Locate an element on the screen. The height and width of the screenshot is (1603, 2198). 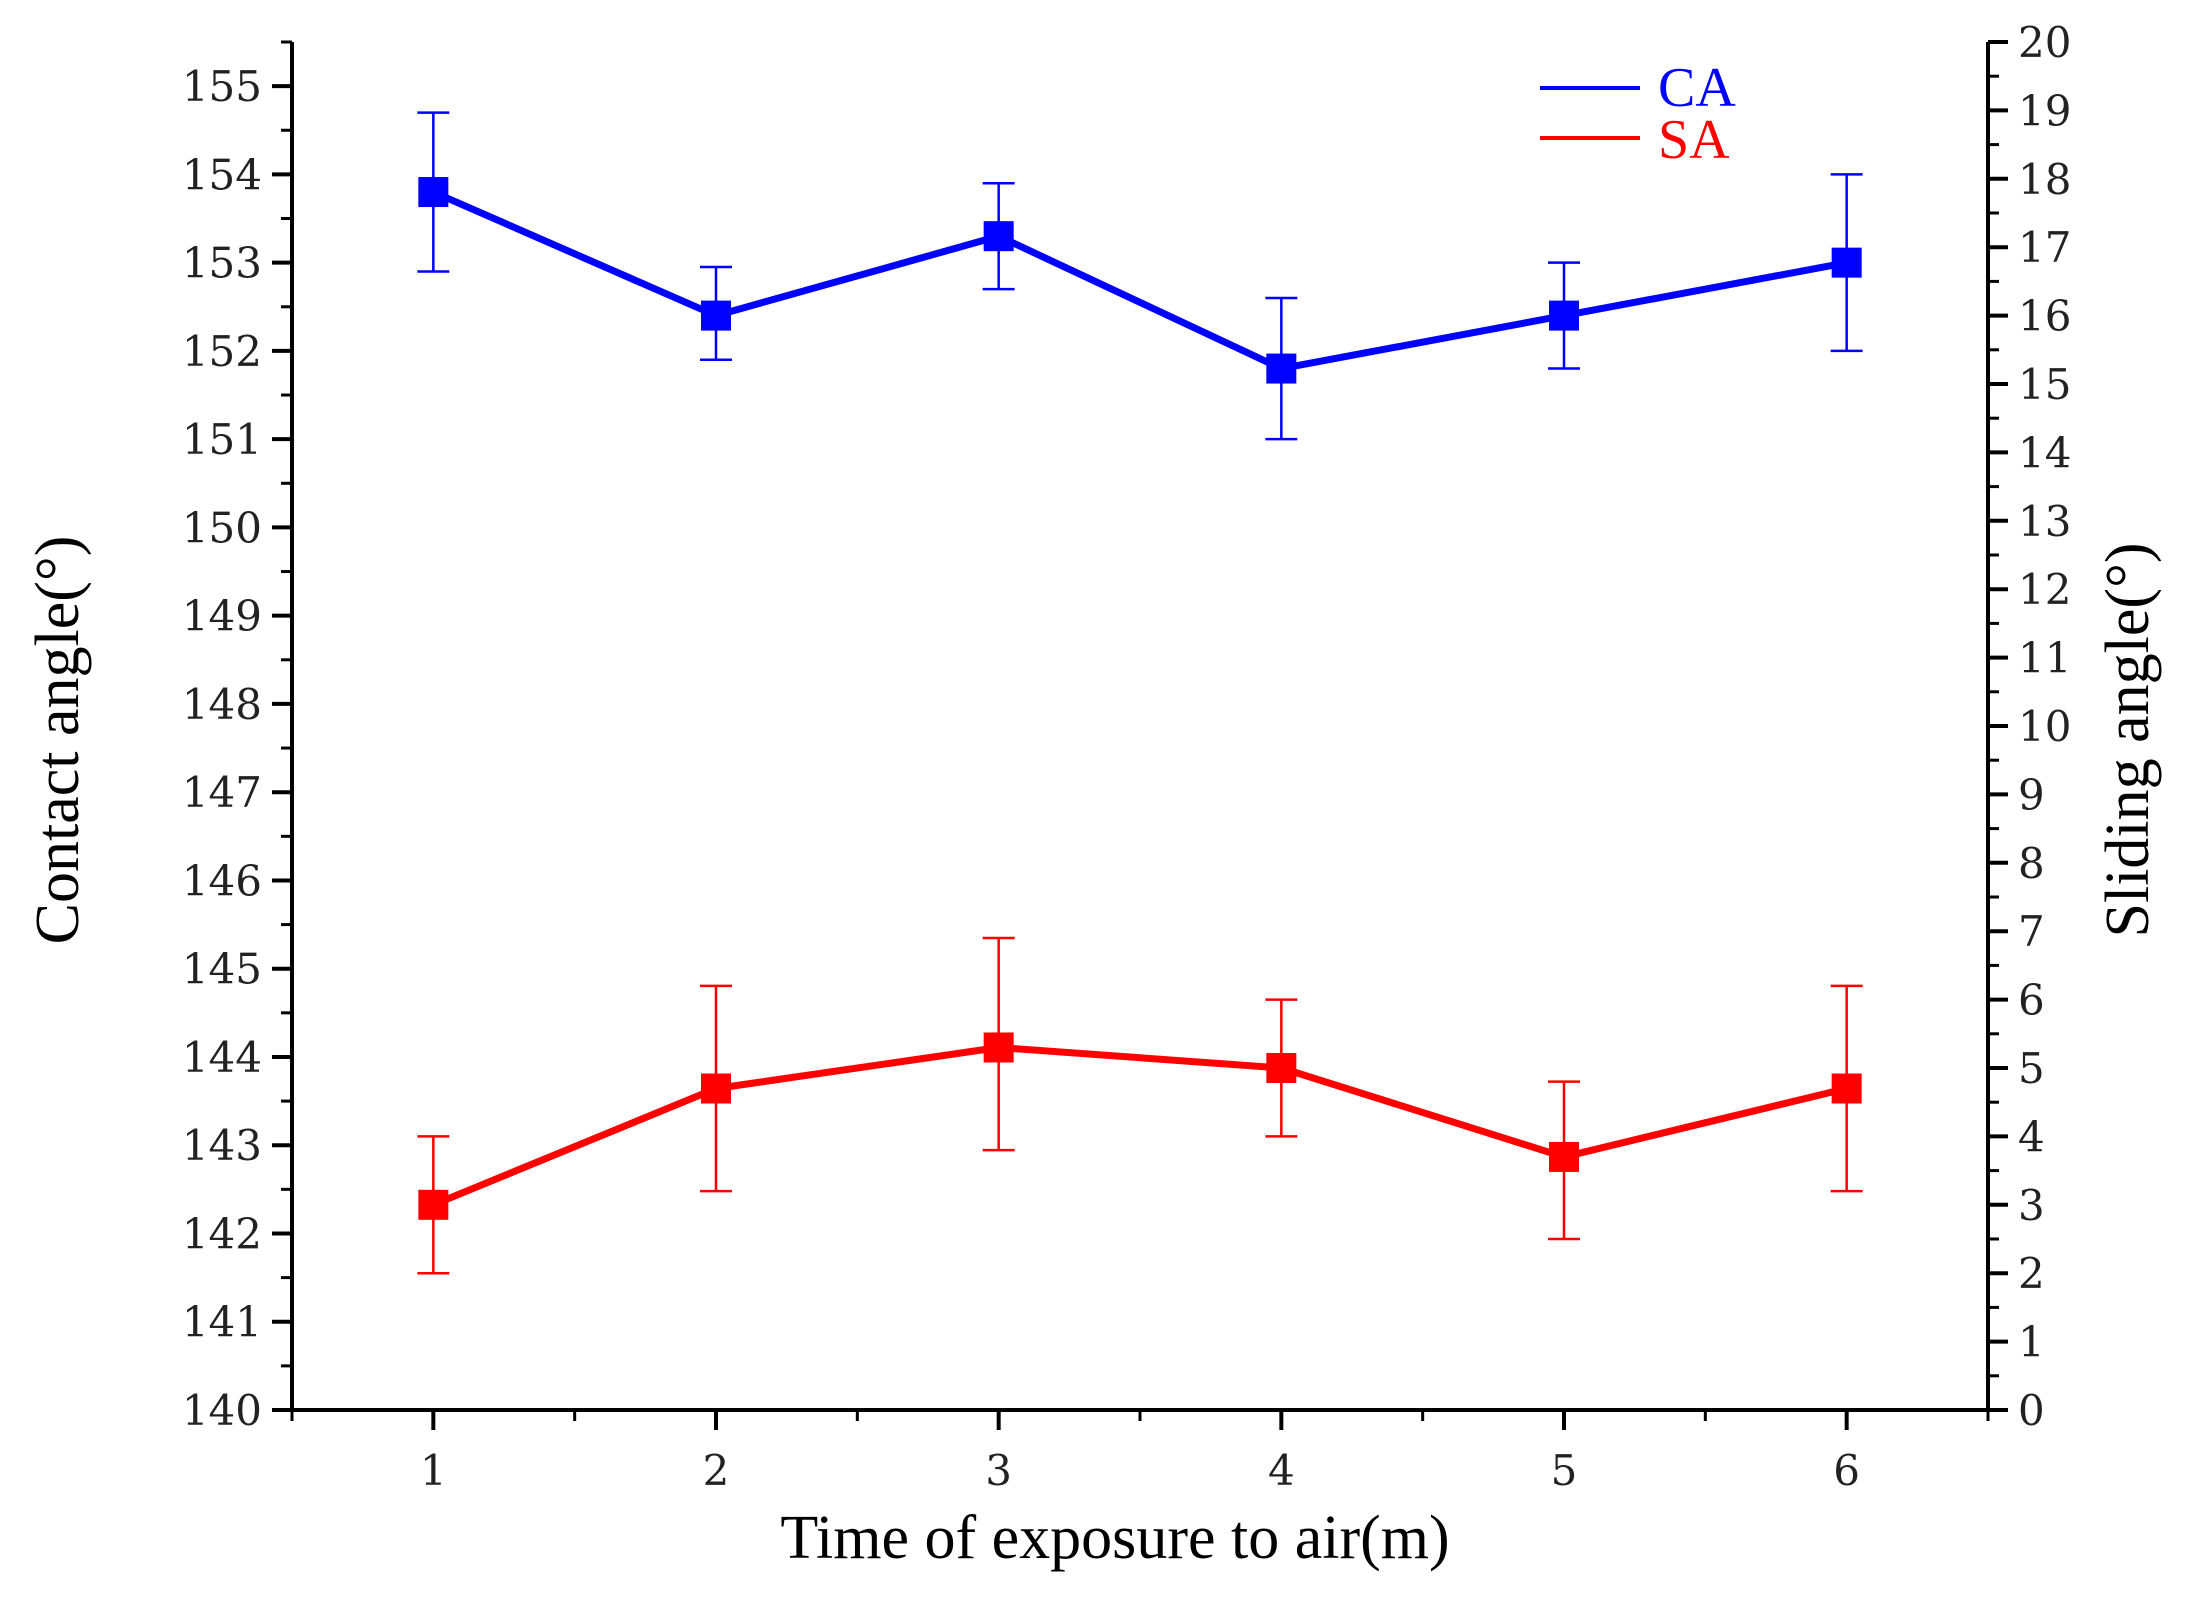
y-tick-label-right: 16 is located at coordinates (2044, 316).